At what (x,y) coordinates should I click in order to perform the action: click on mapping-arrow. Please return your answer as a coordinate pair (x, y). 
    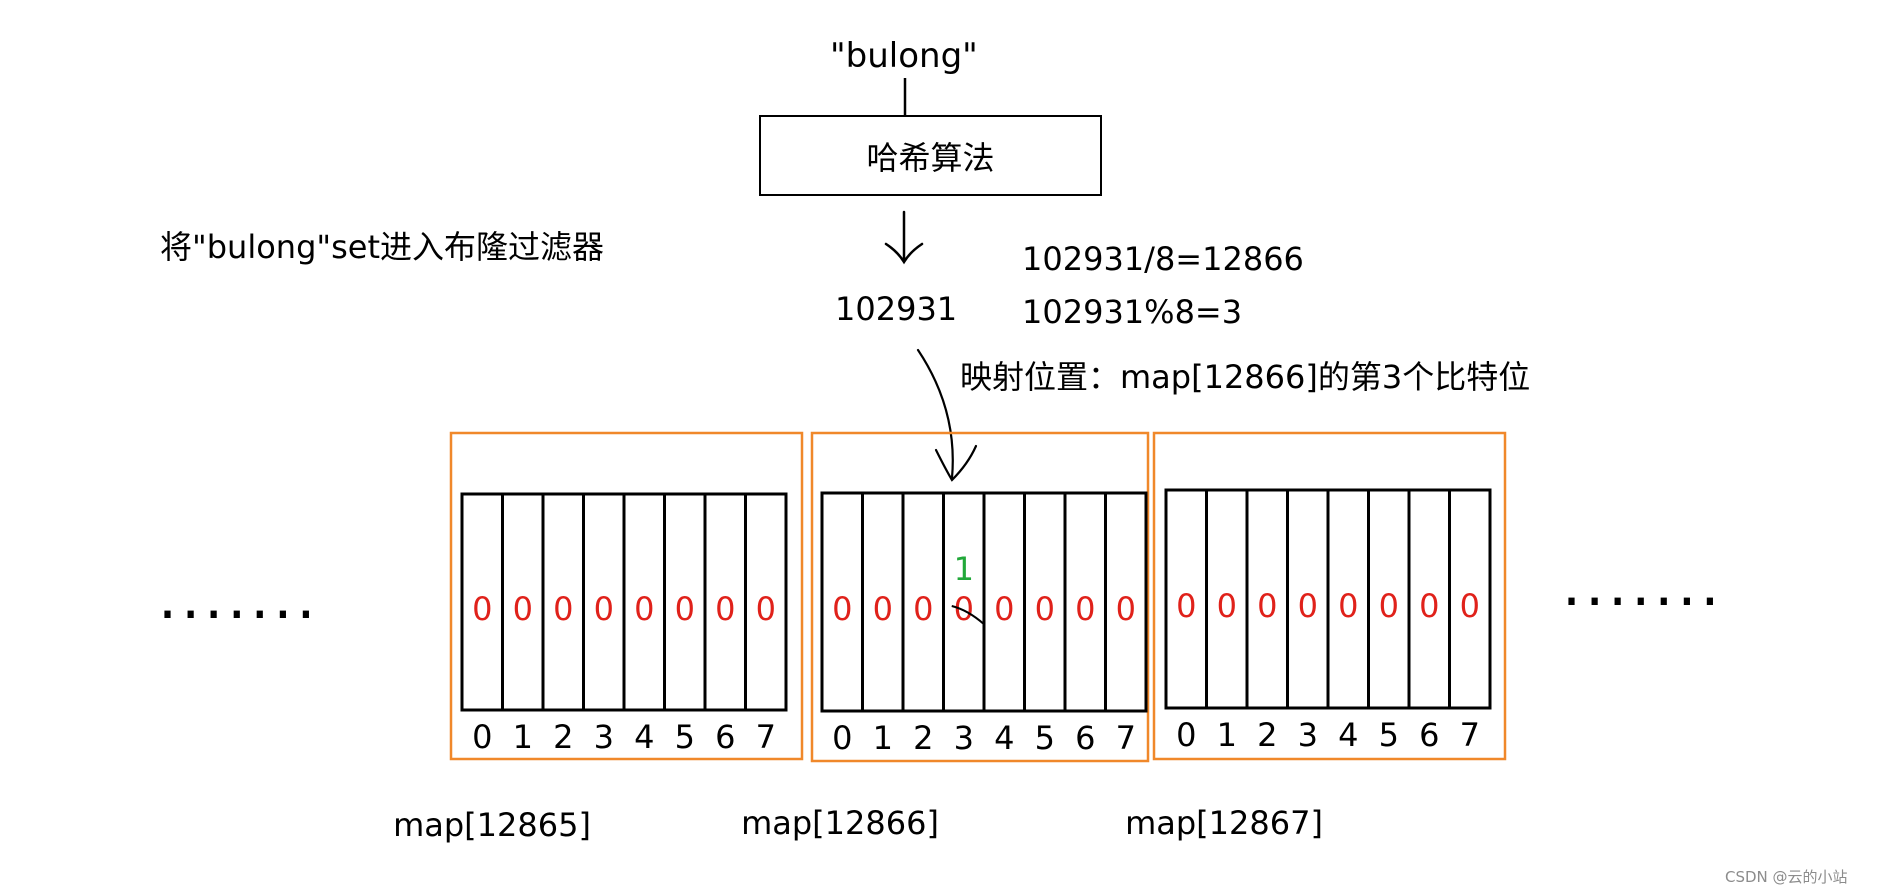
    Looking at the image, I should click on (935, 414).